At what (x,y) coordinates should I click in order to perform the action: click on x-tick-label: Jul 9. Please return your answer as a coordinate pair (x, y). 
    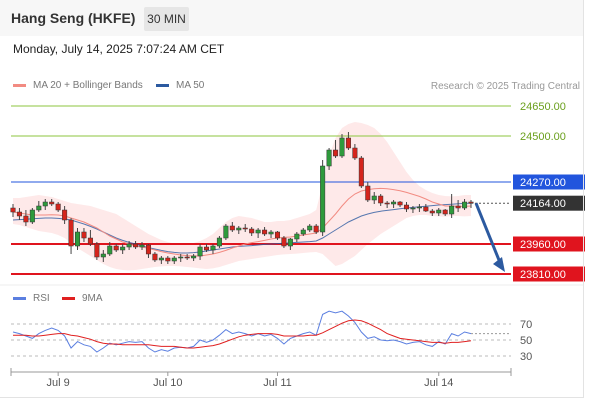
    Looking at the image, I should click on (58, 383).